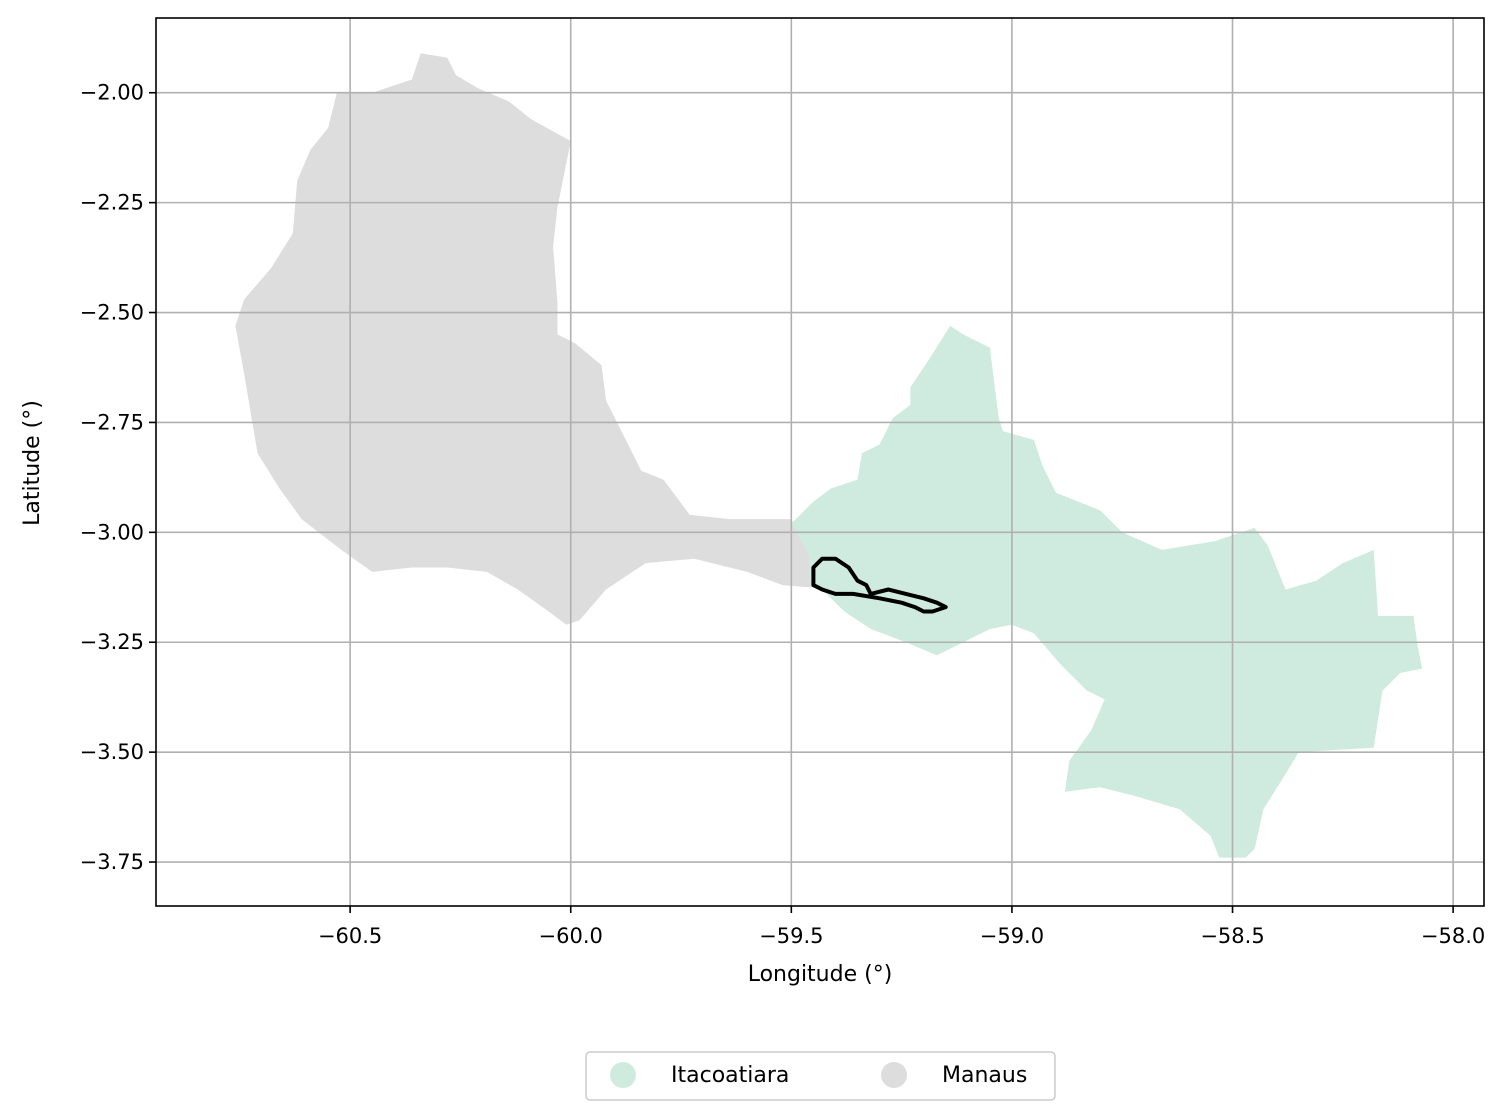 This screenshot has width=1511, height=1119. I want to click on legend-marker-itacoatiara, so click(623, 1075).